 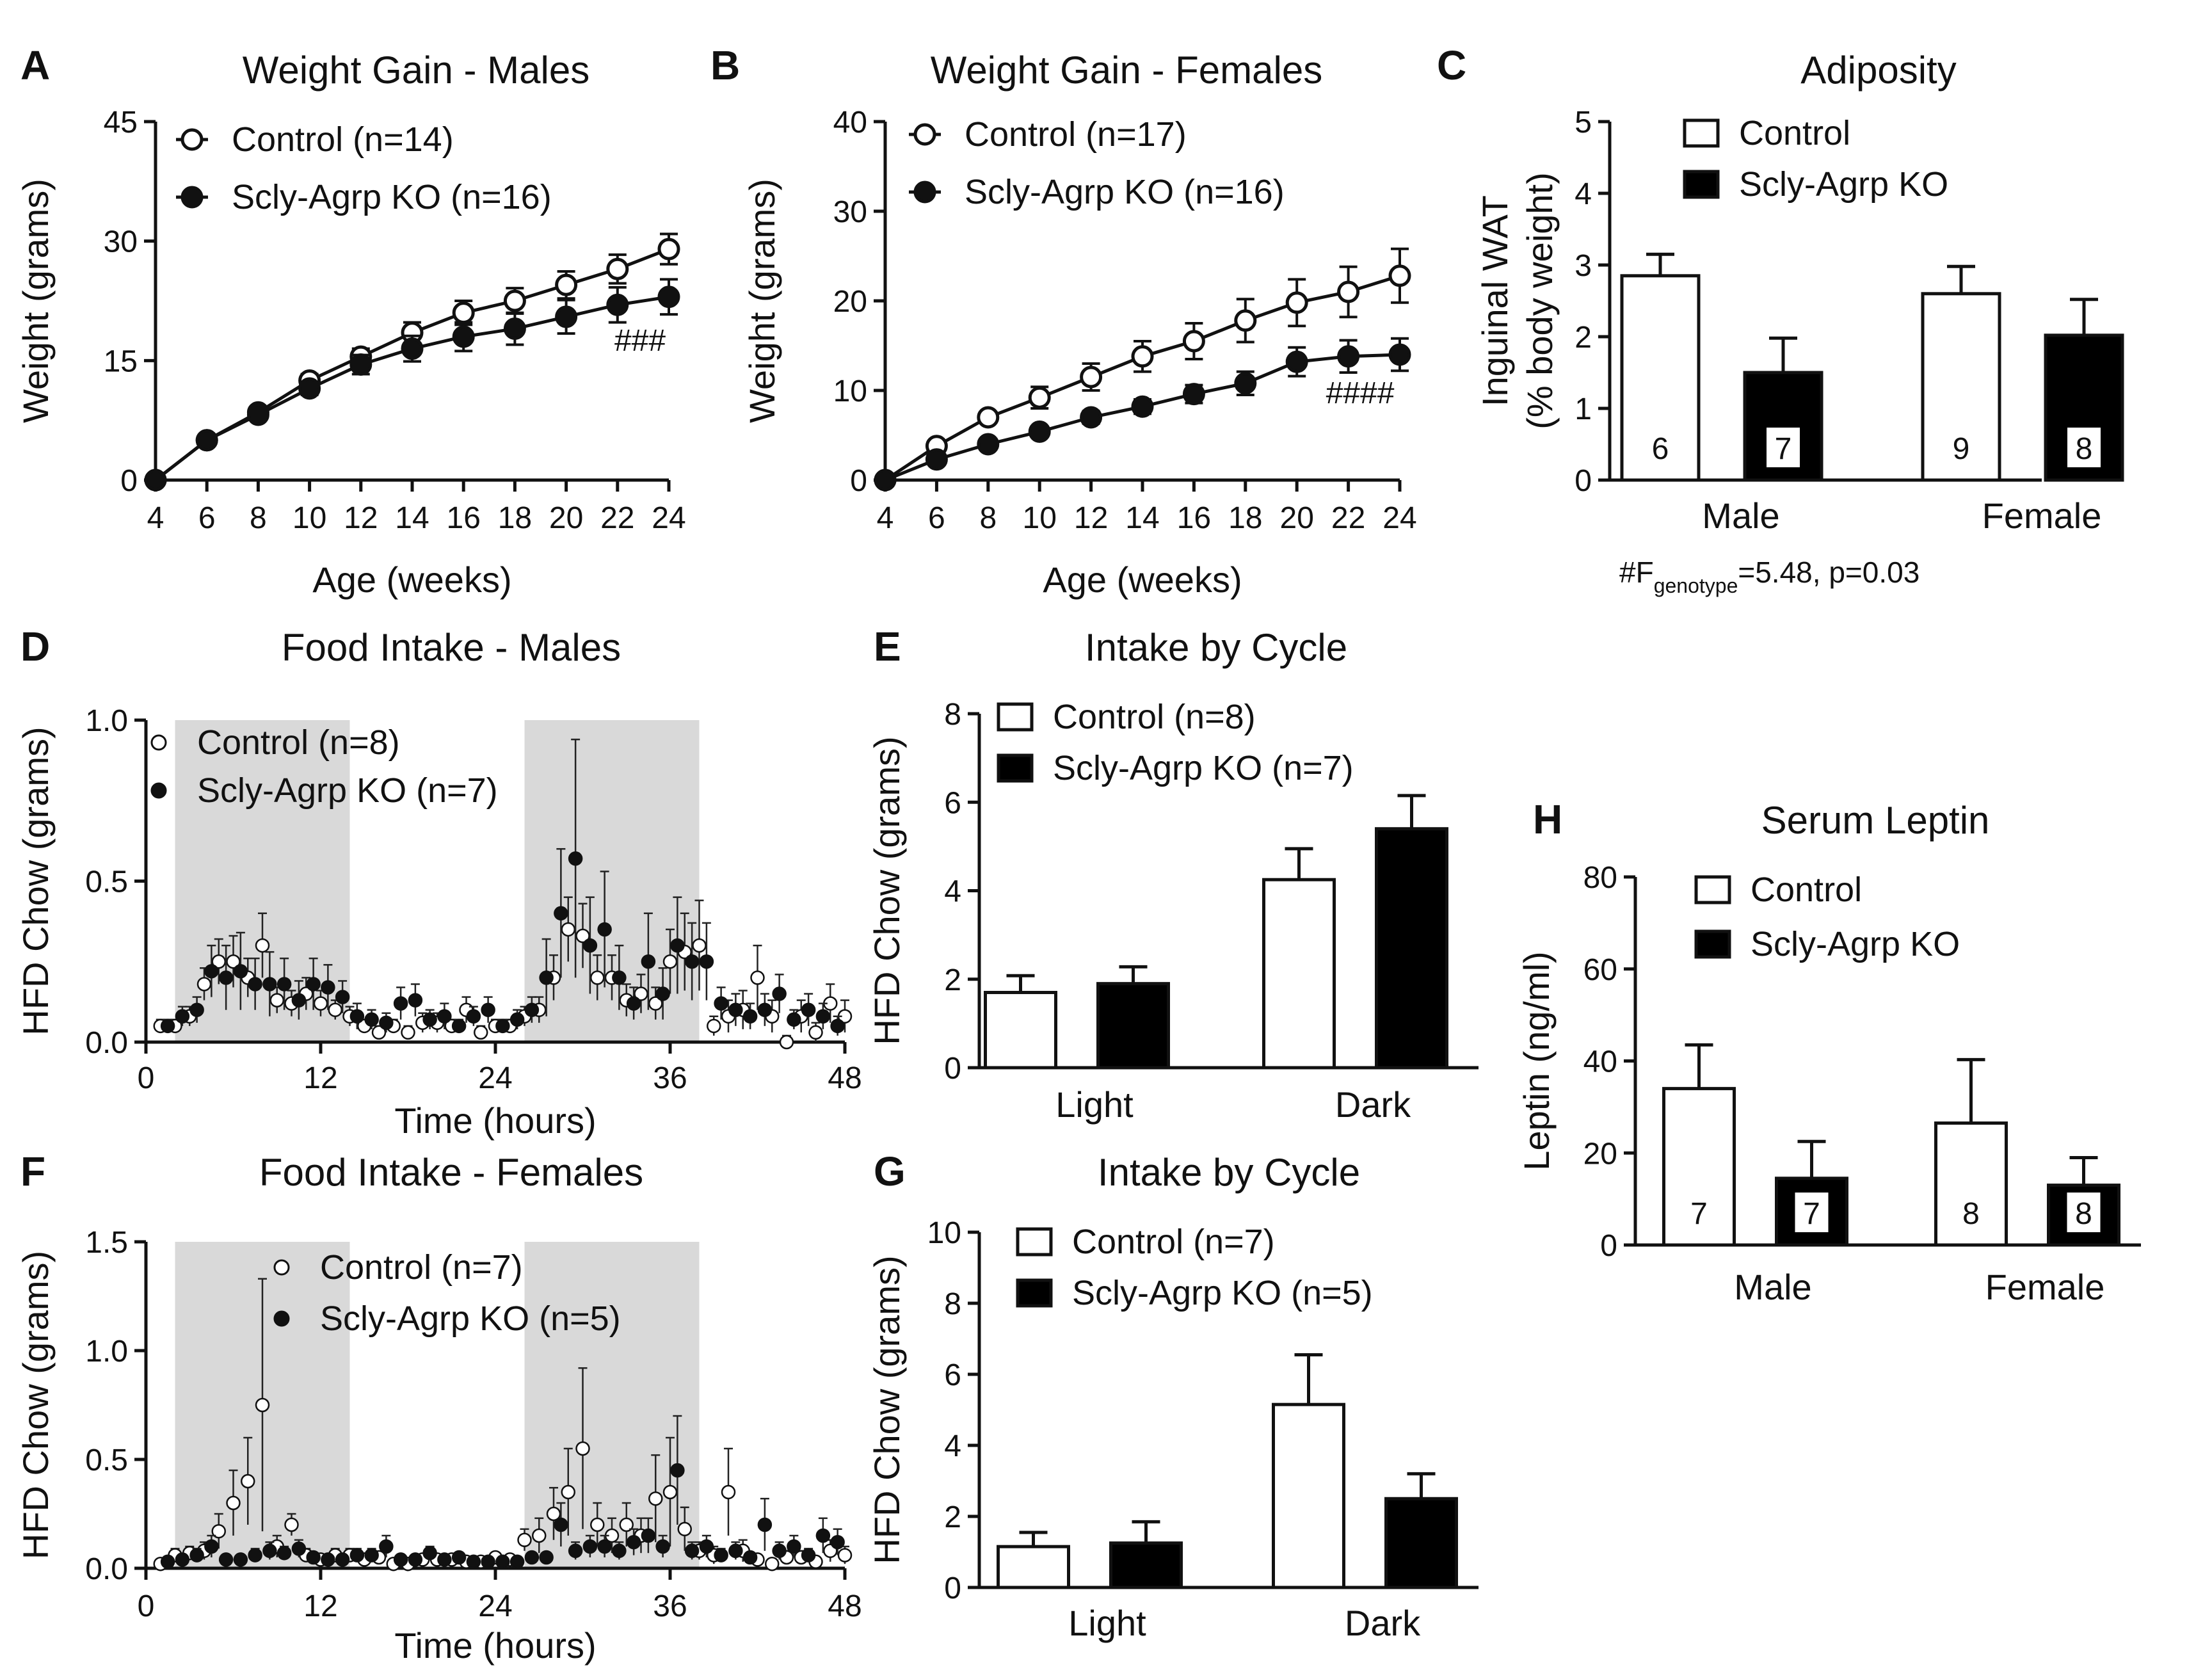 What do you see at coordinates (850, 123) in the screenshot?
I see `y-tick-label: 40` at bounding box center [850, 123].